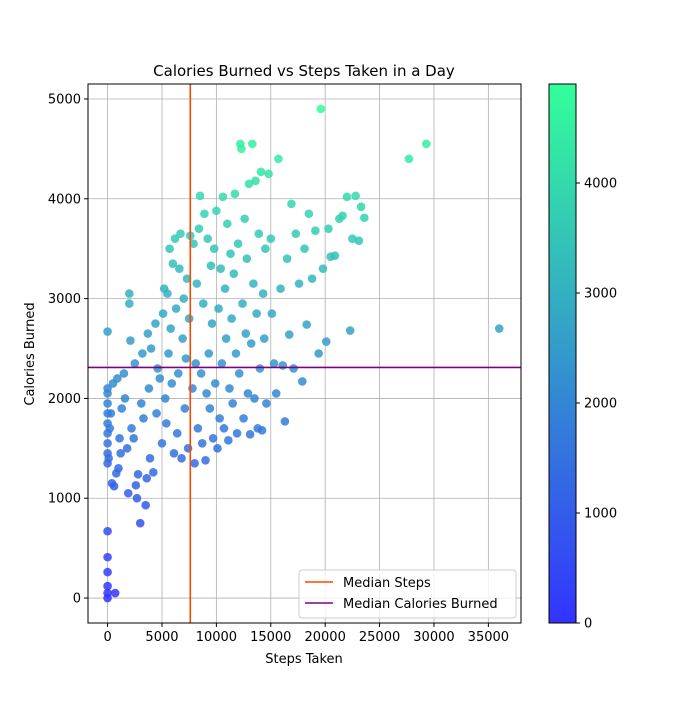 Image resolution: width=700 pixels, height=704 pixels. What do you see at coordinates (407, 594) in the screenshot?
I see `legend-box` at bounding box center [407, 594].